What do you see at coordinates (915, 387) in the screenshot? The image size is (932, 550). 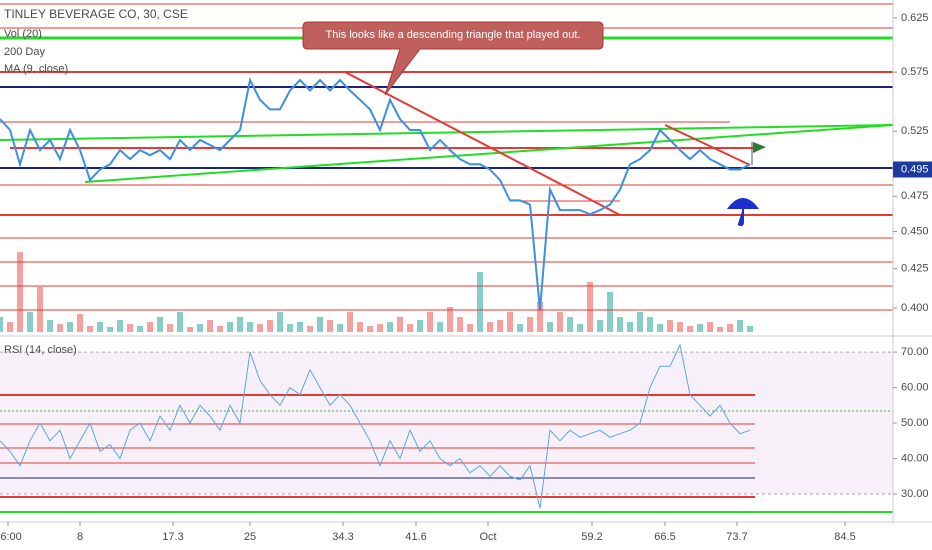 I see `y-tick-label: 60.00` at bounding box center [915, 387].